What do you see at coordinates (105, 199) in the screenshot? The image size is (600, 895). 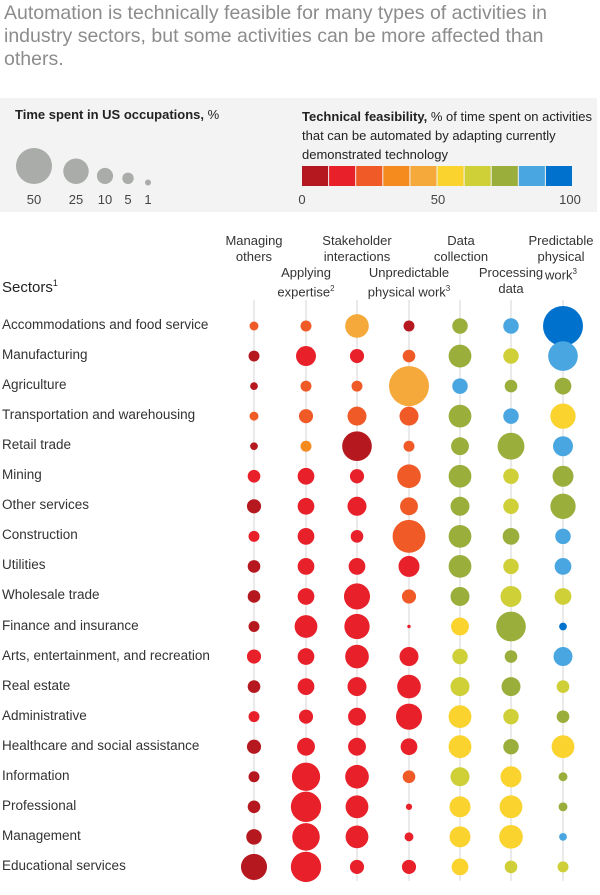 I see `size-legend-label: 10` at bounding box center [105, 199].